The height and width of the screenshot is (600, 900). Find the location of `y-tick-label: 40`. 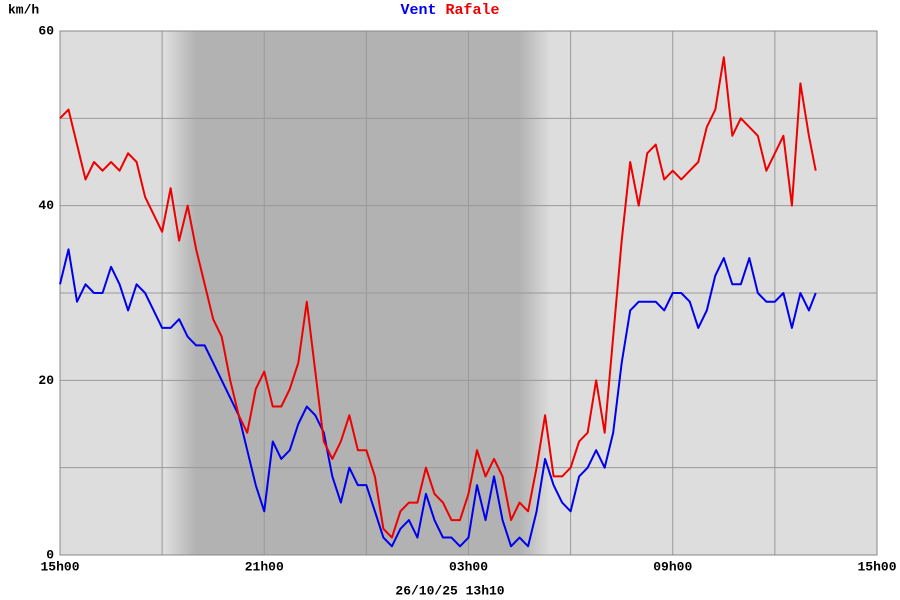

y-tick-label: 40 is located at coordinates (46, 205).